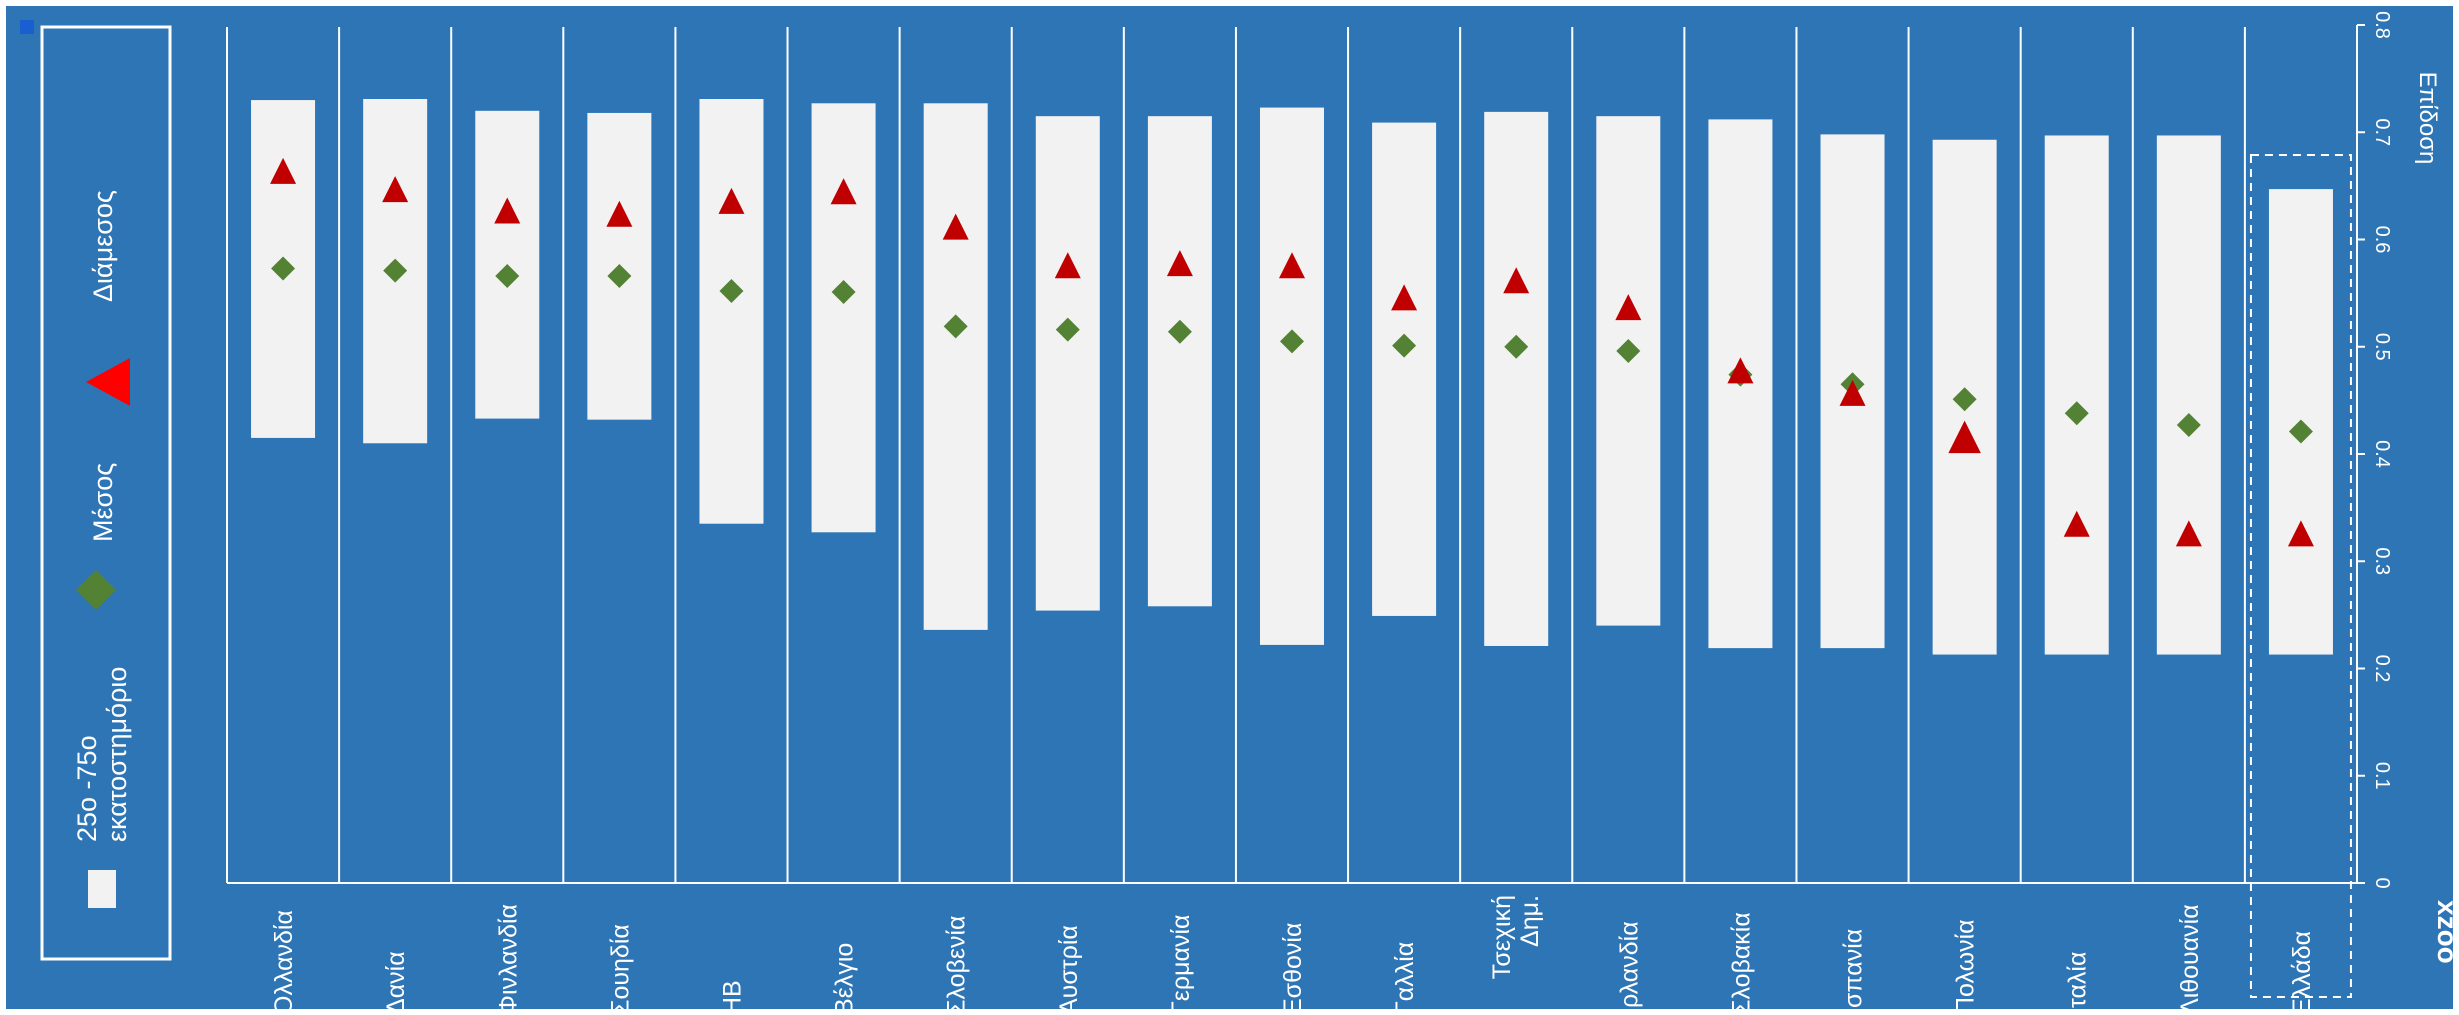 The width and height of the screenshot is (2459, 1015). Describe the element at coordinates (957, 965) in the screenshot. I see `category-label: Σλοβενία` at that location.